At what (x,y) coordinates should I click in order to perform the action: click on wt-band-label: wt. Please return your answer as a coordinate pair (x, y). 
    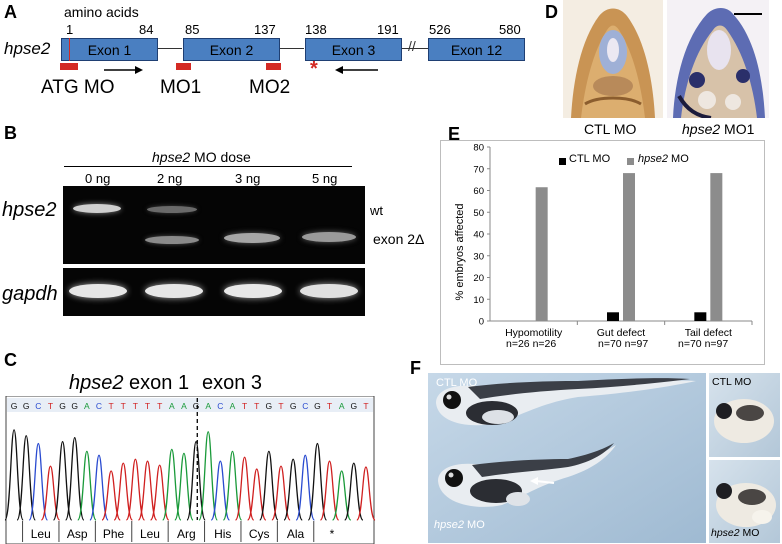
    Looking at the image, I should click on (376, 210).